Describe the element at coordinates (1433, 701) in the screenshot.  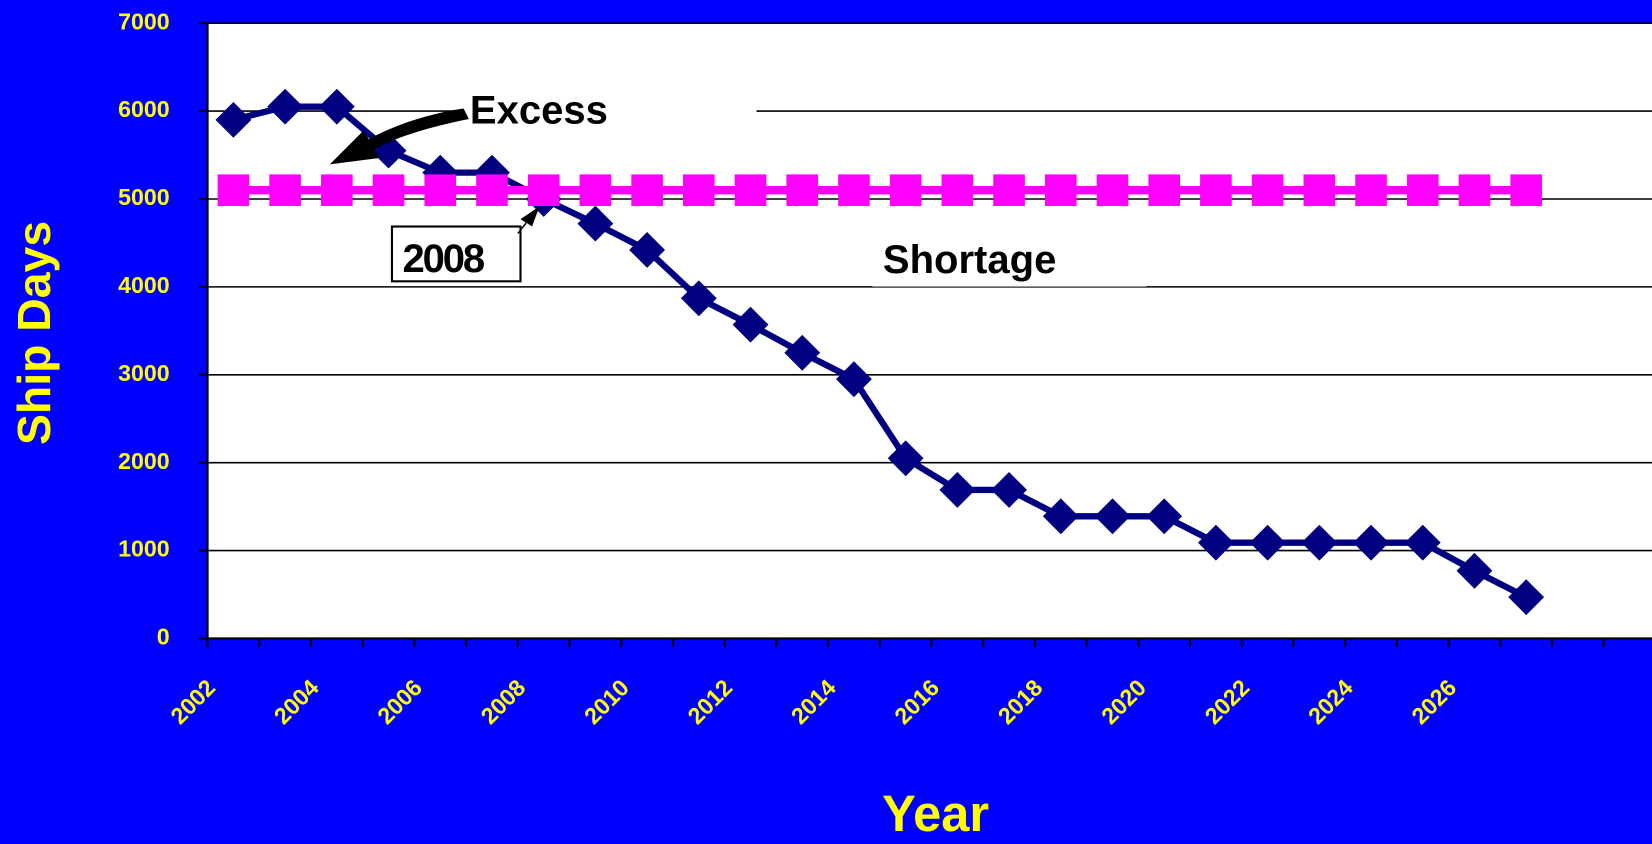
I see `x-tick-label: 2026` at that location.